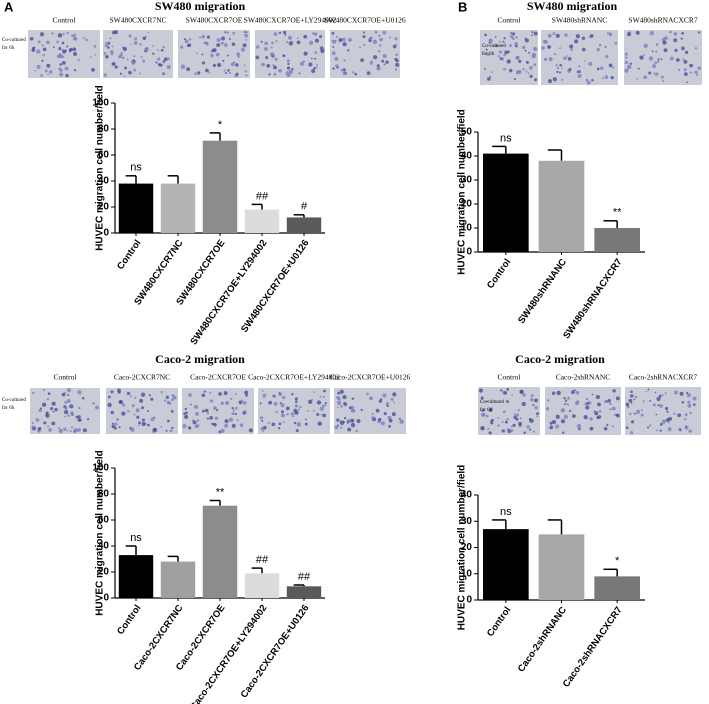 This screenshot has height=704, width=709. Describe the element at coordinates (467, 573) in the screenshot. I see `y-tick-label: 10` at that location.